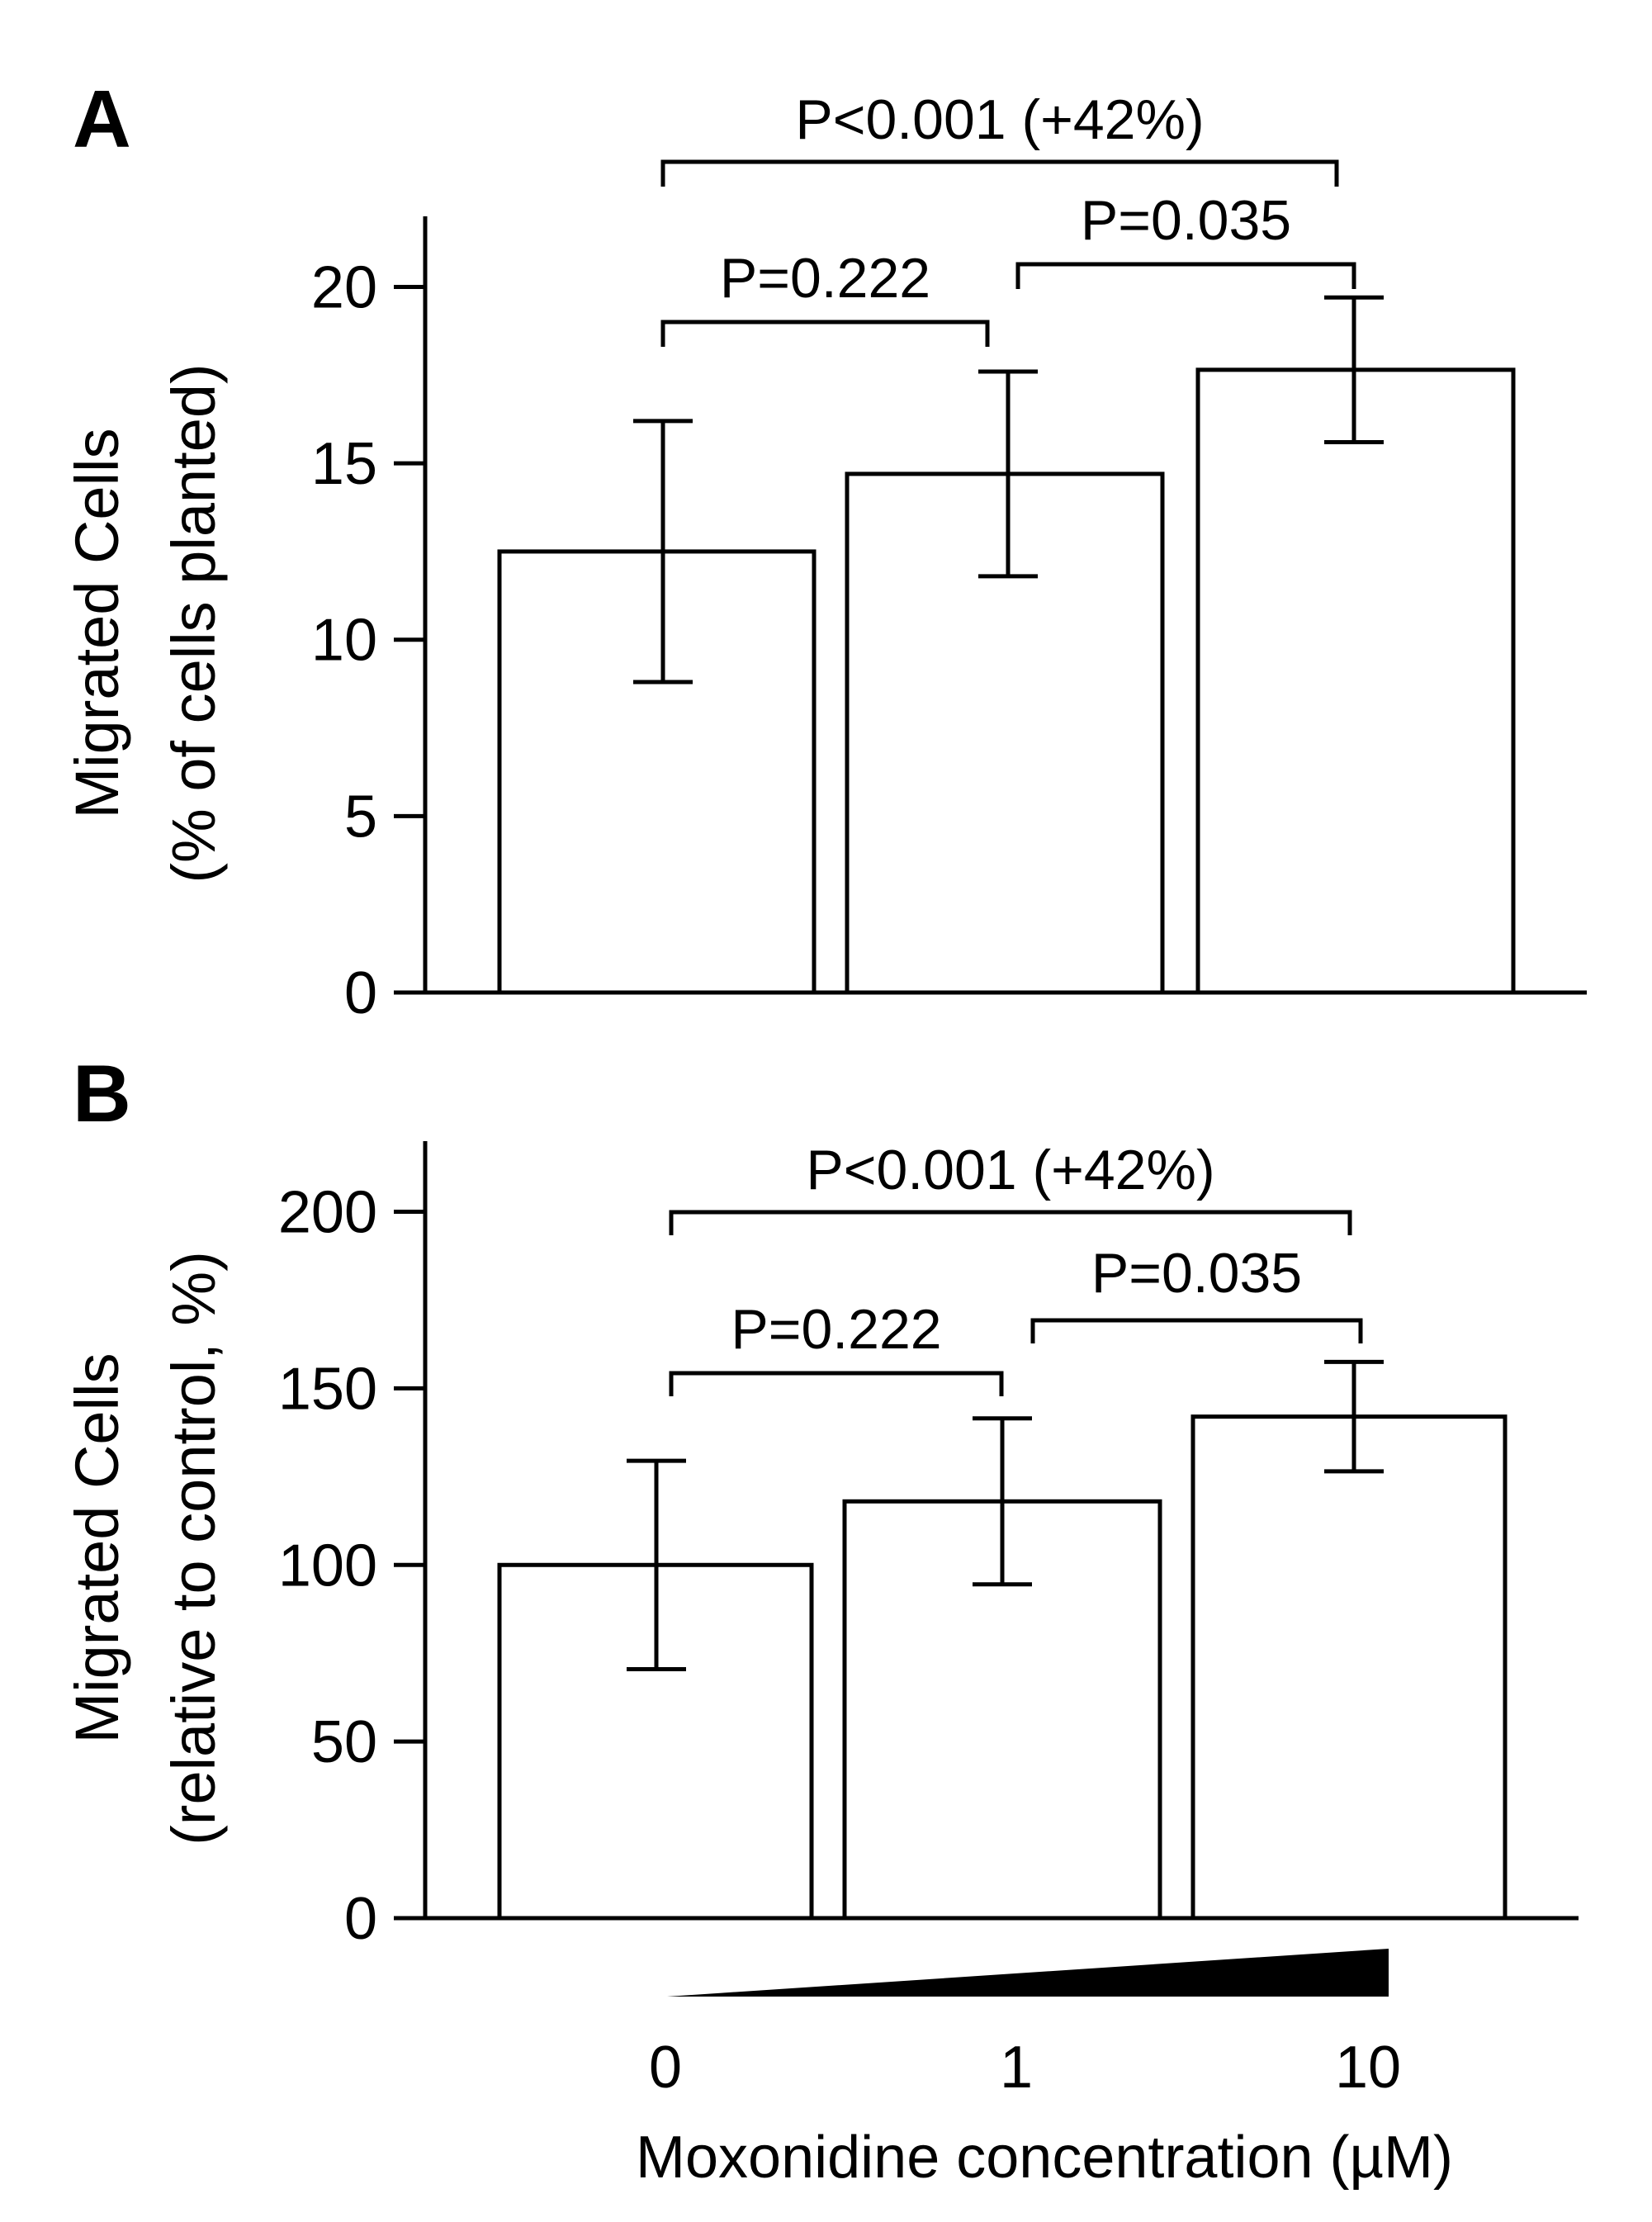  Describe the element at coordinates (1044, 2158) in the screenshot. I see `x-axis-label: Moxonidine concentration (µM)` at that location.